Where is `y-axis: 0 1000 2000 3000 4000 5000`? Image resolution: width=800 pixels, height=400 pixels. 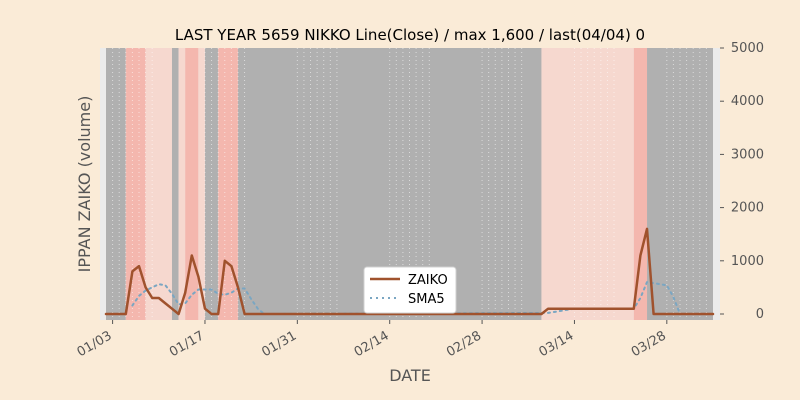
y-axis: 0 1000 2000 3000 4000 5000 is located at coordinates (742, 181).